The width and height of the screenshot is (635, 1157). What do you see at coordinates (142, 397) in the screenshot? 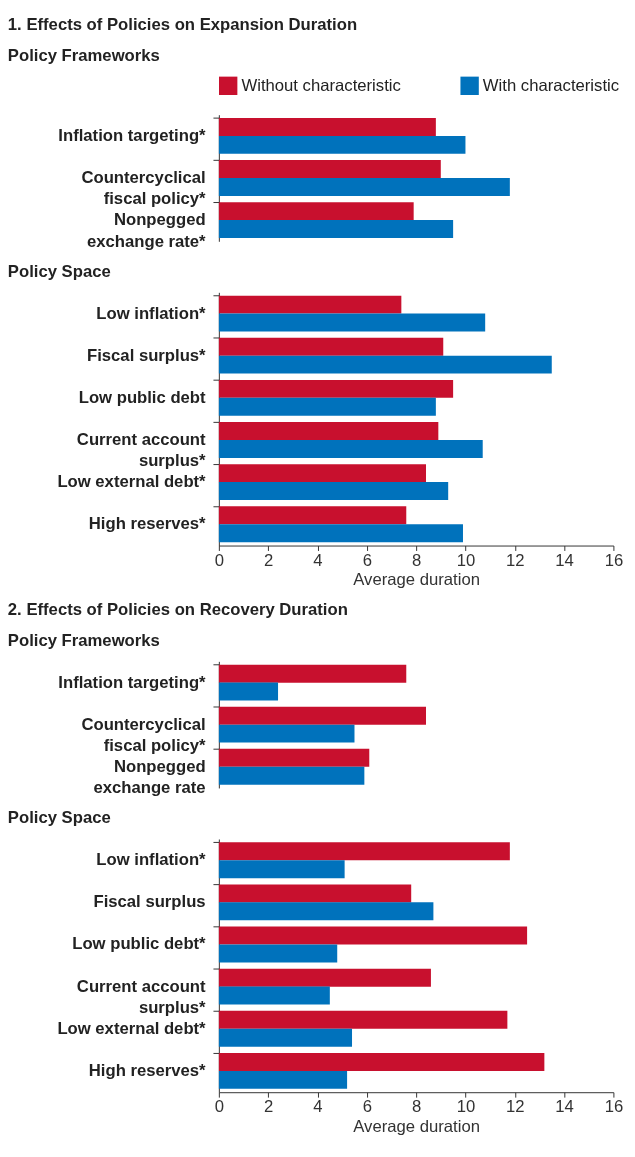
I see `y-tick-label: Low public debt` at bounding box center [142, 397].